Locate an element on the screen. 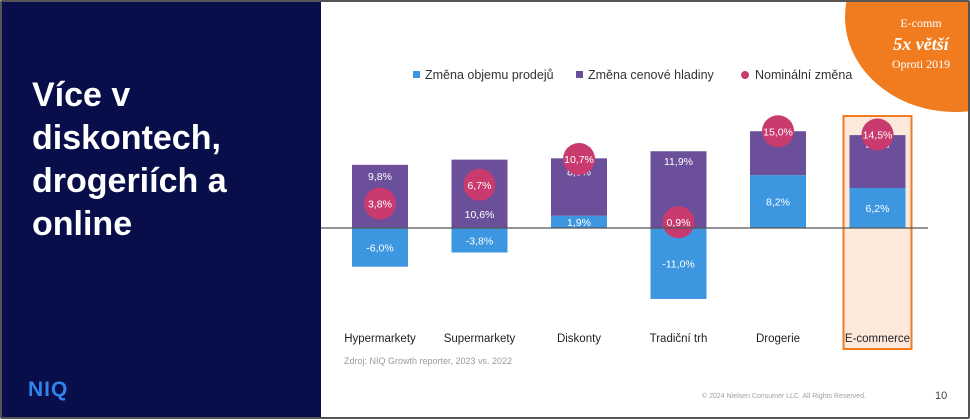 This screenshot has height=419, width=970. label-volume-supermarkety: -3,8% is located at coordinates (479, 241).